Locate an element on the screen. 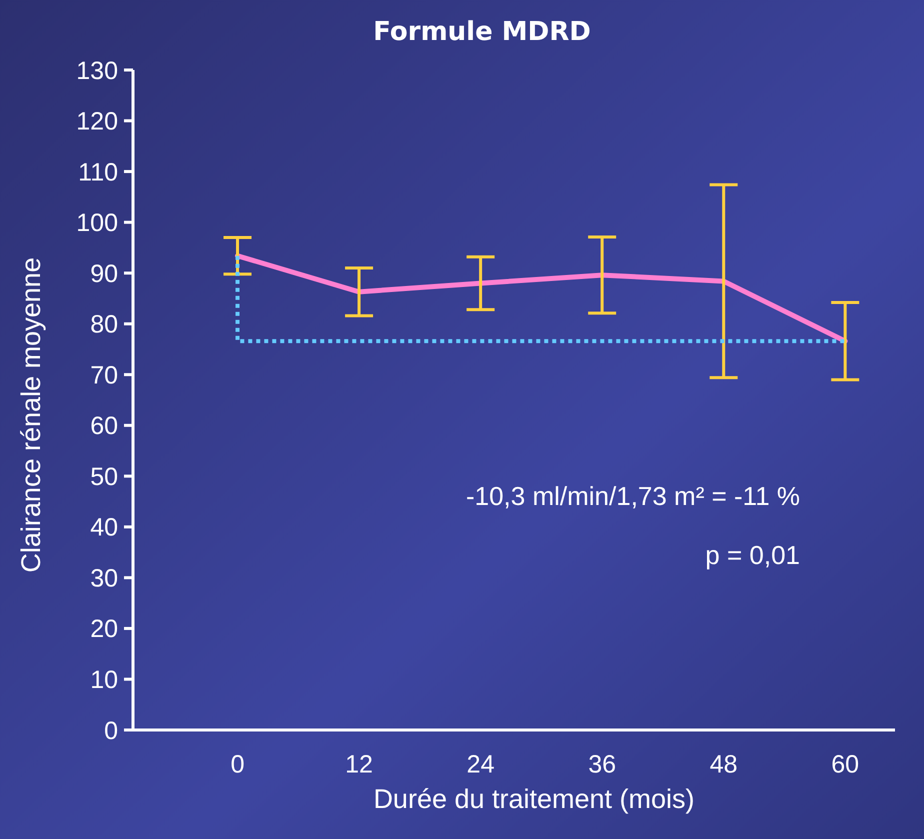  x-tick-label: 36 is located at coordinates (602, 764).